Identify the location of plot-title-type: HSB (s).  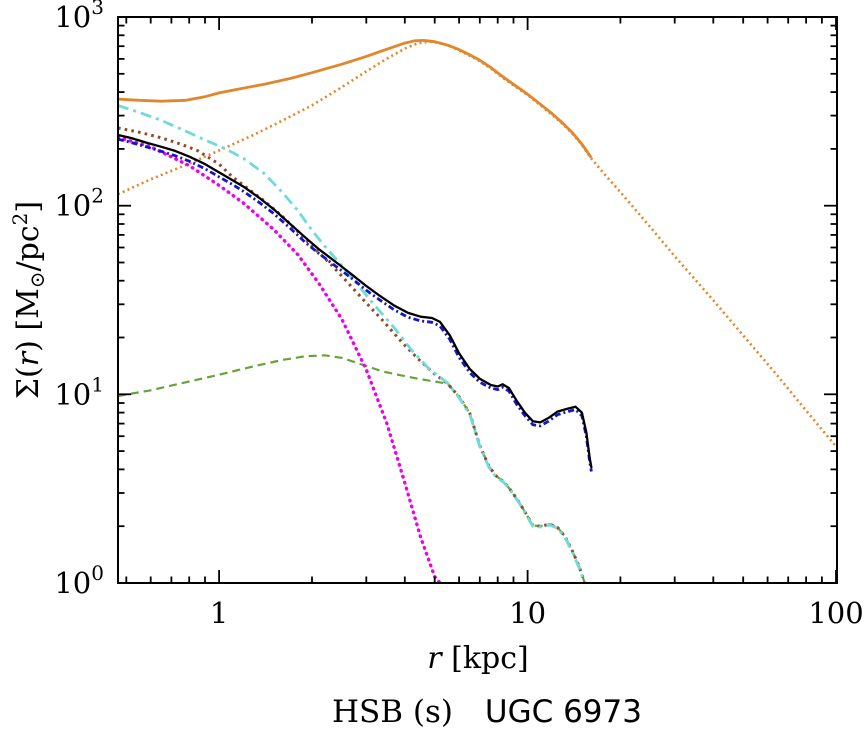
(393, 712).